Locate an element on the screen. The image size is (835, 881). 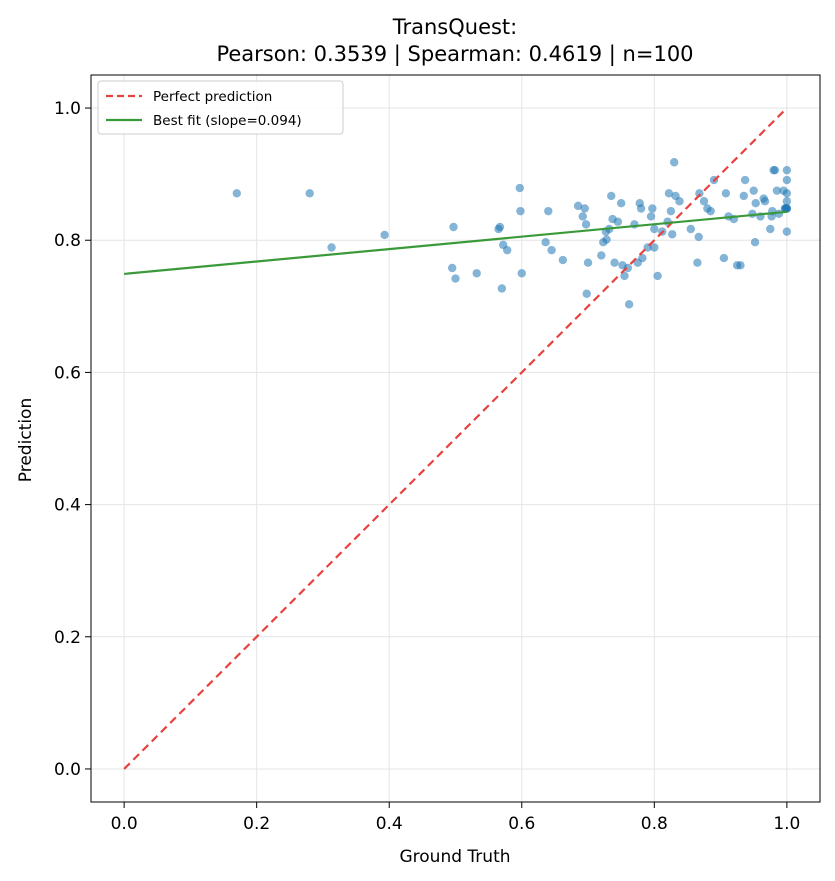
x-axis-label: Ground Truth is located at coordinates (454, 857).